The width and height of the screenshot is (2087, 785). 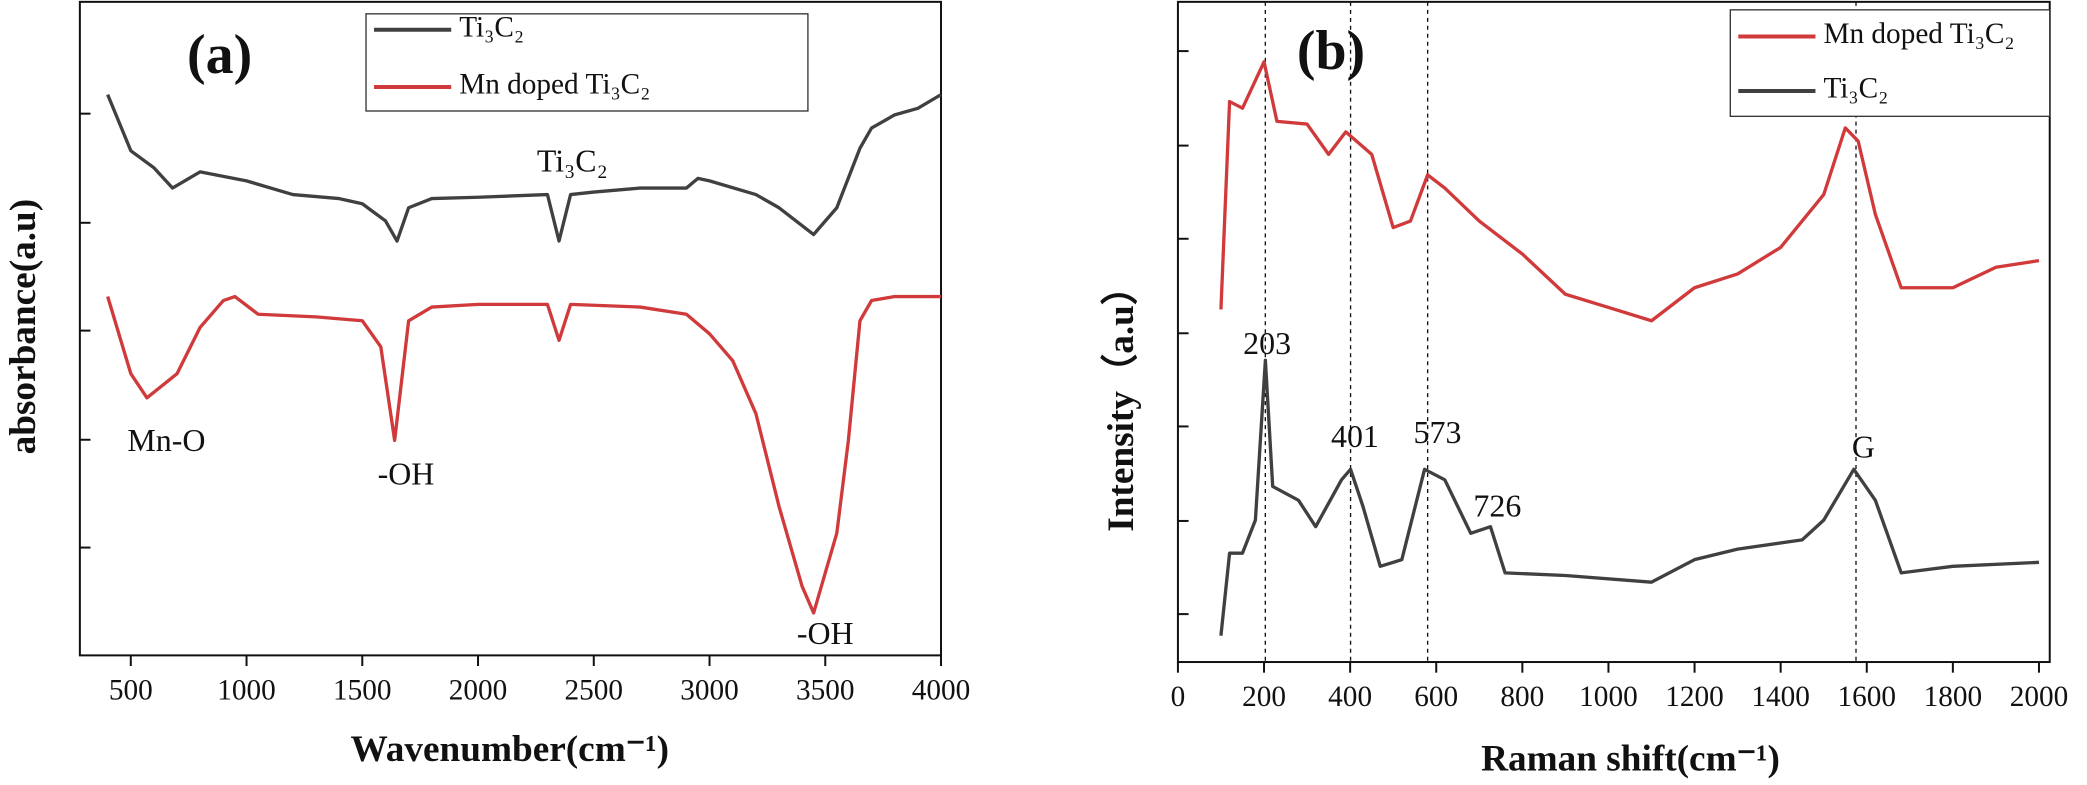 What do you see at coordinates (709, 690) in the screenshot?
I see `x-tick-label: 3000` at bounding box center [709, 690].